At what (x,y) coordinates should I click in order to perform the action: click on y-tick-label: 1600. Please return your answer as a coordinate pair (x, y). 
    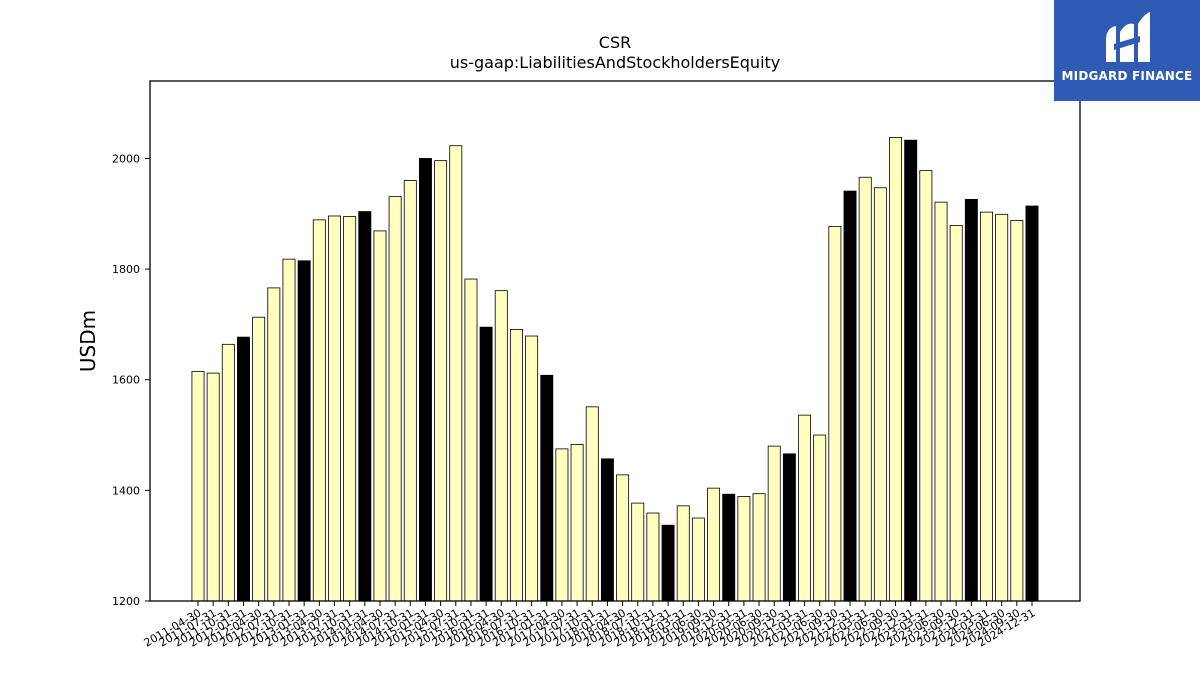
    Looking at the image, I should click on (126, 380).